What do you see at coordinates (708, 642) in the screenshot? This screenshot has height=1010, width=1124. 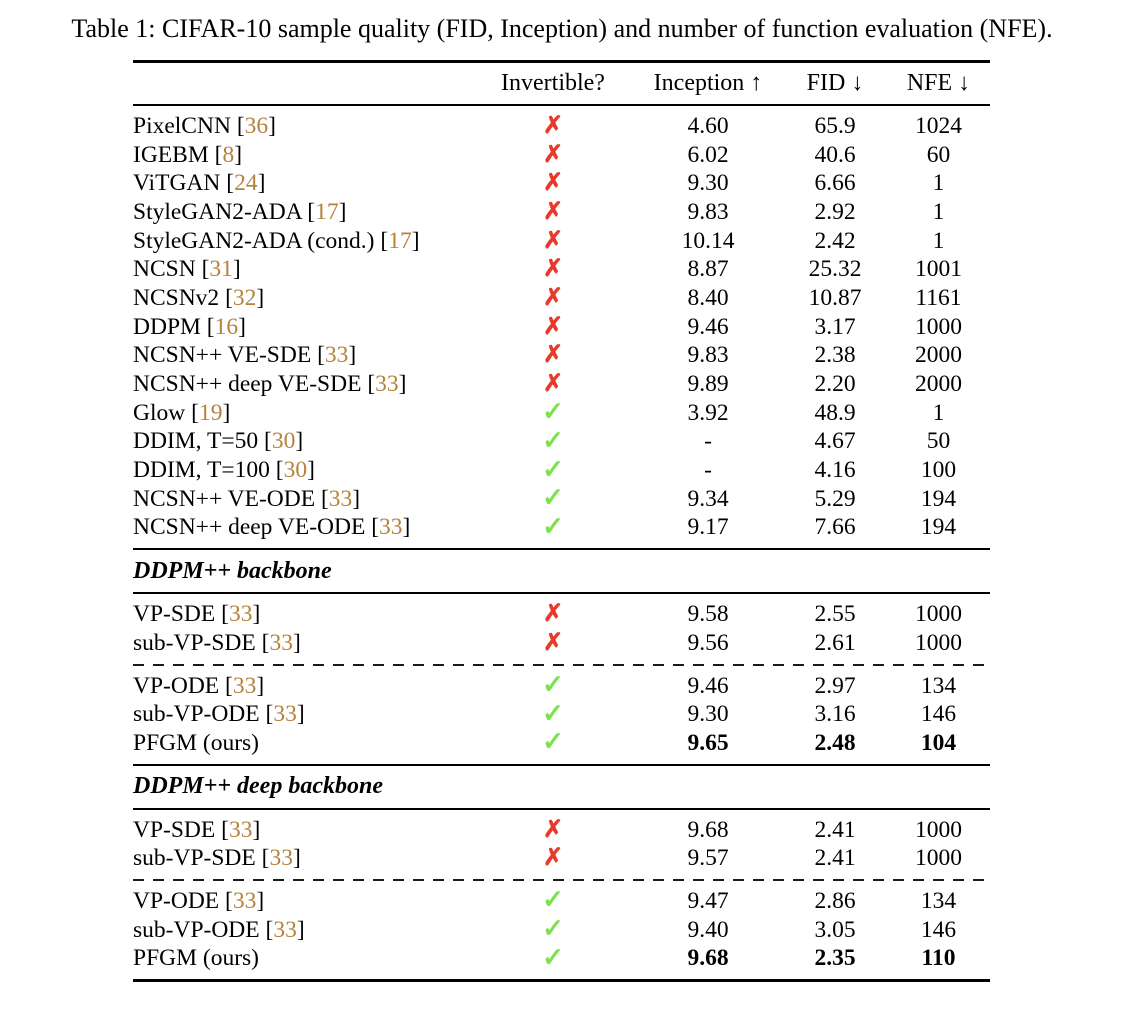 I see `inception-cell: 9.56` at bounding box center [708, 642].